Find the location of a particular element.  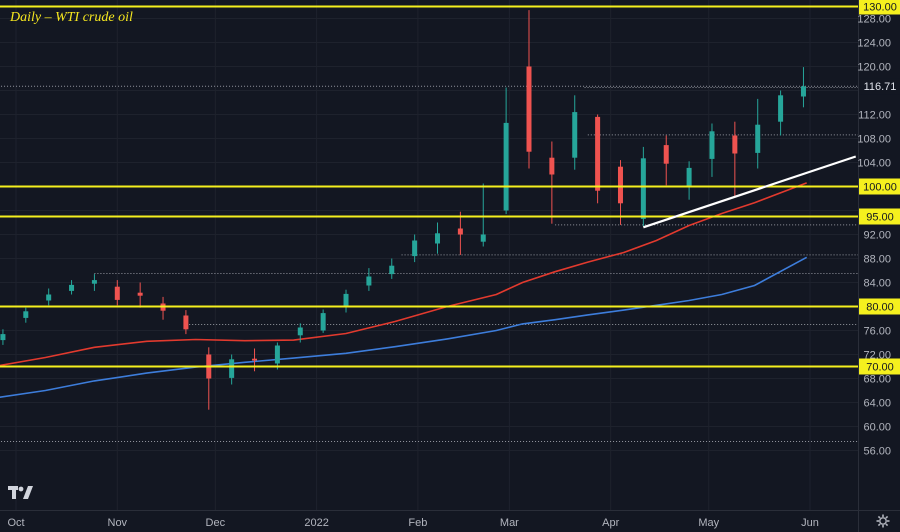

last-price-label: 116.71 is located at coordinates (880, 87).